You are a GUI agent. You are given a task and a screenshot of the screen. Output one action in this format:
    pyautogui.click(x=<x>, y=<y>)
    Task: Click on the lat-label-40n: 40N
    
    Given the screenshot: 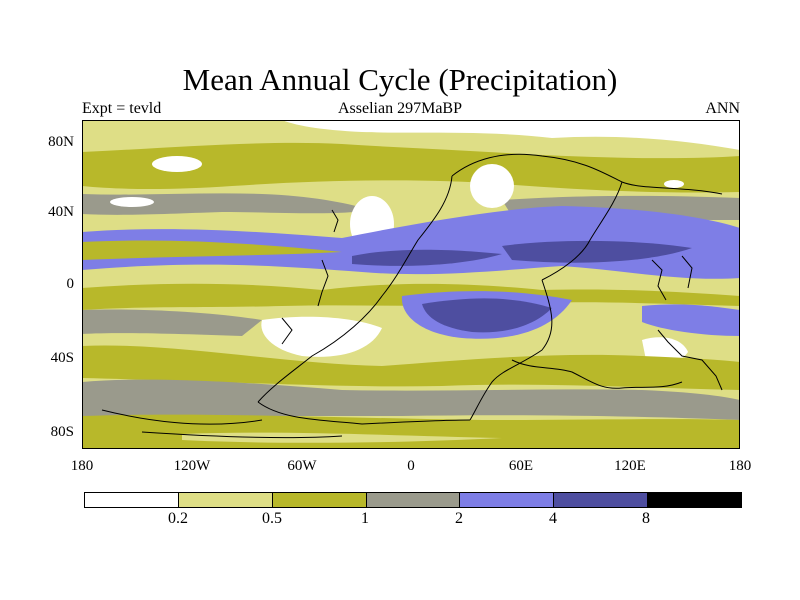 What is the action you would take?
    pyautogui.click(x=61, y=212)
    